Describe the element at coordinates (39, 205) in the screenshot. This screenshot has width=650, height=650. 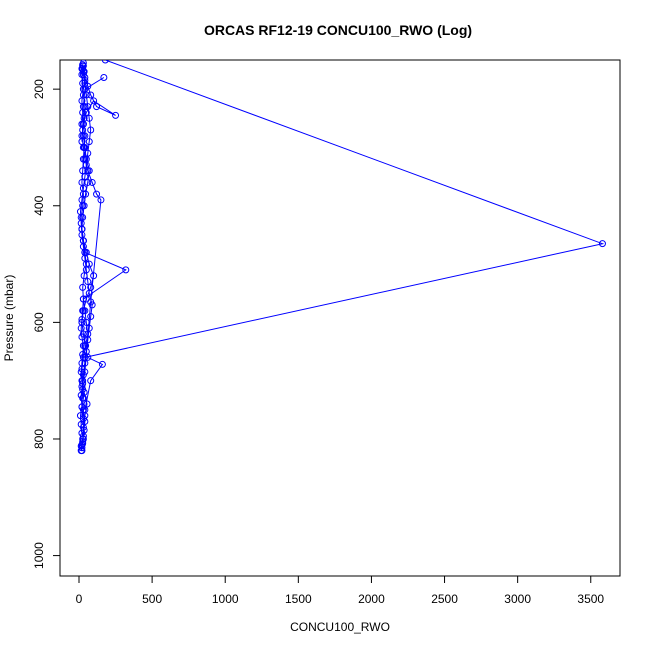
I see `y-tick-label: 400` at that location.